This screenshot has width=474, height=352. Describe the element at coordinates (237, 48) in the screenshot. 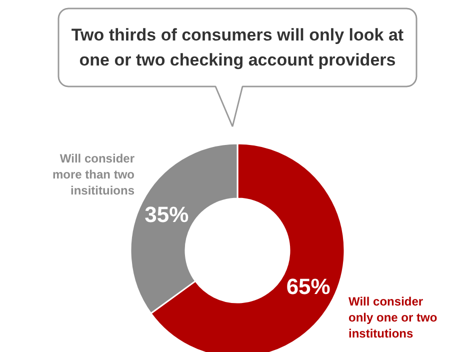

I see `chart-title: Two thirds of consumers will only look at one or two checking account providers` at that location.